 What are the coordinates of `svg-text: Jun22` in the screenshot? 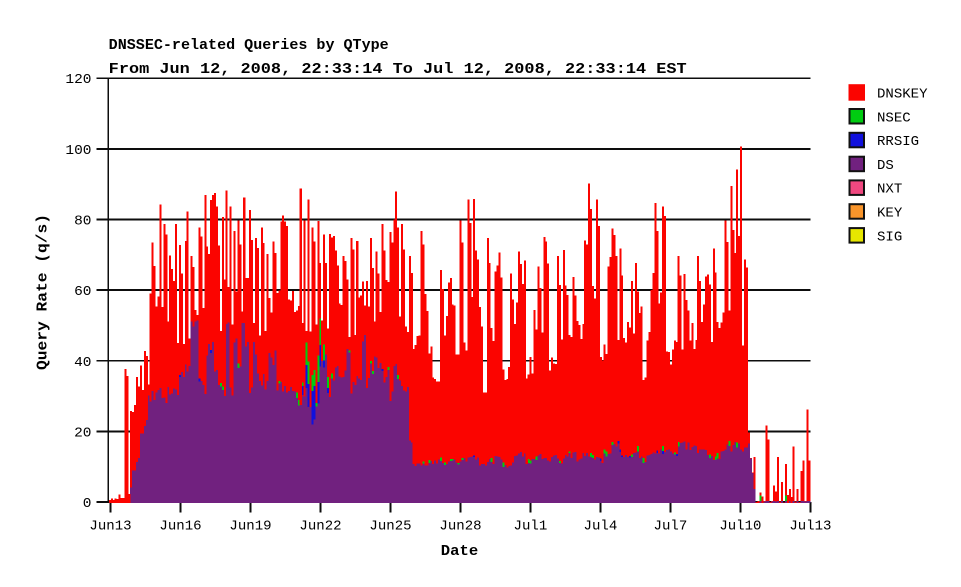 It's located at (320, 527).